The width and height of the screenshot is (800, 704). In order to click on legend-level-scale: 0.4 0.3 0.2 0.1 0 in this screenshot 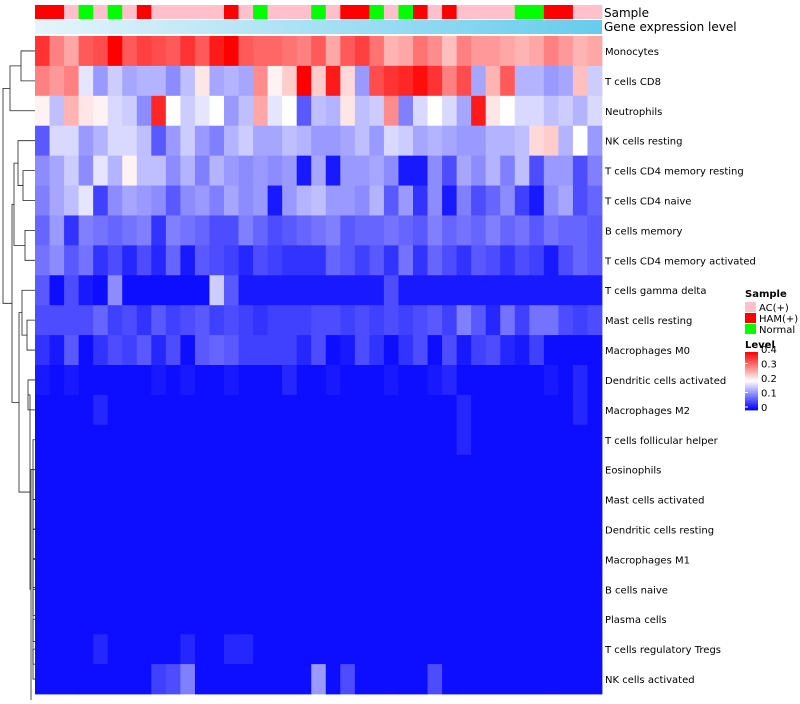, I will do `click(761, 379)`.